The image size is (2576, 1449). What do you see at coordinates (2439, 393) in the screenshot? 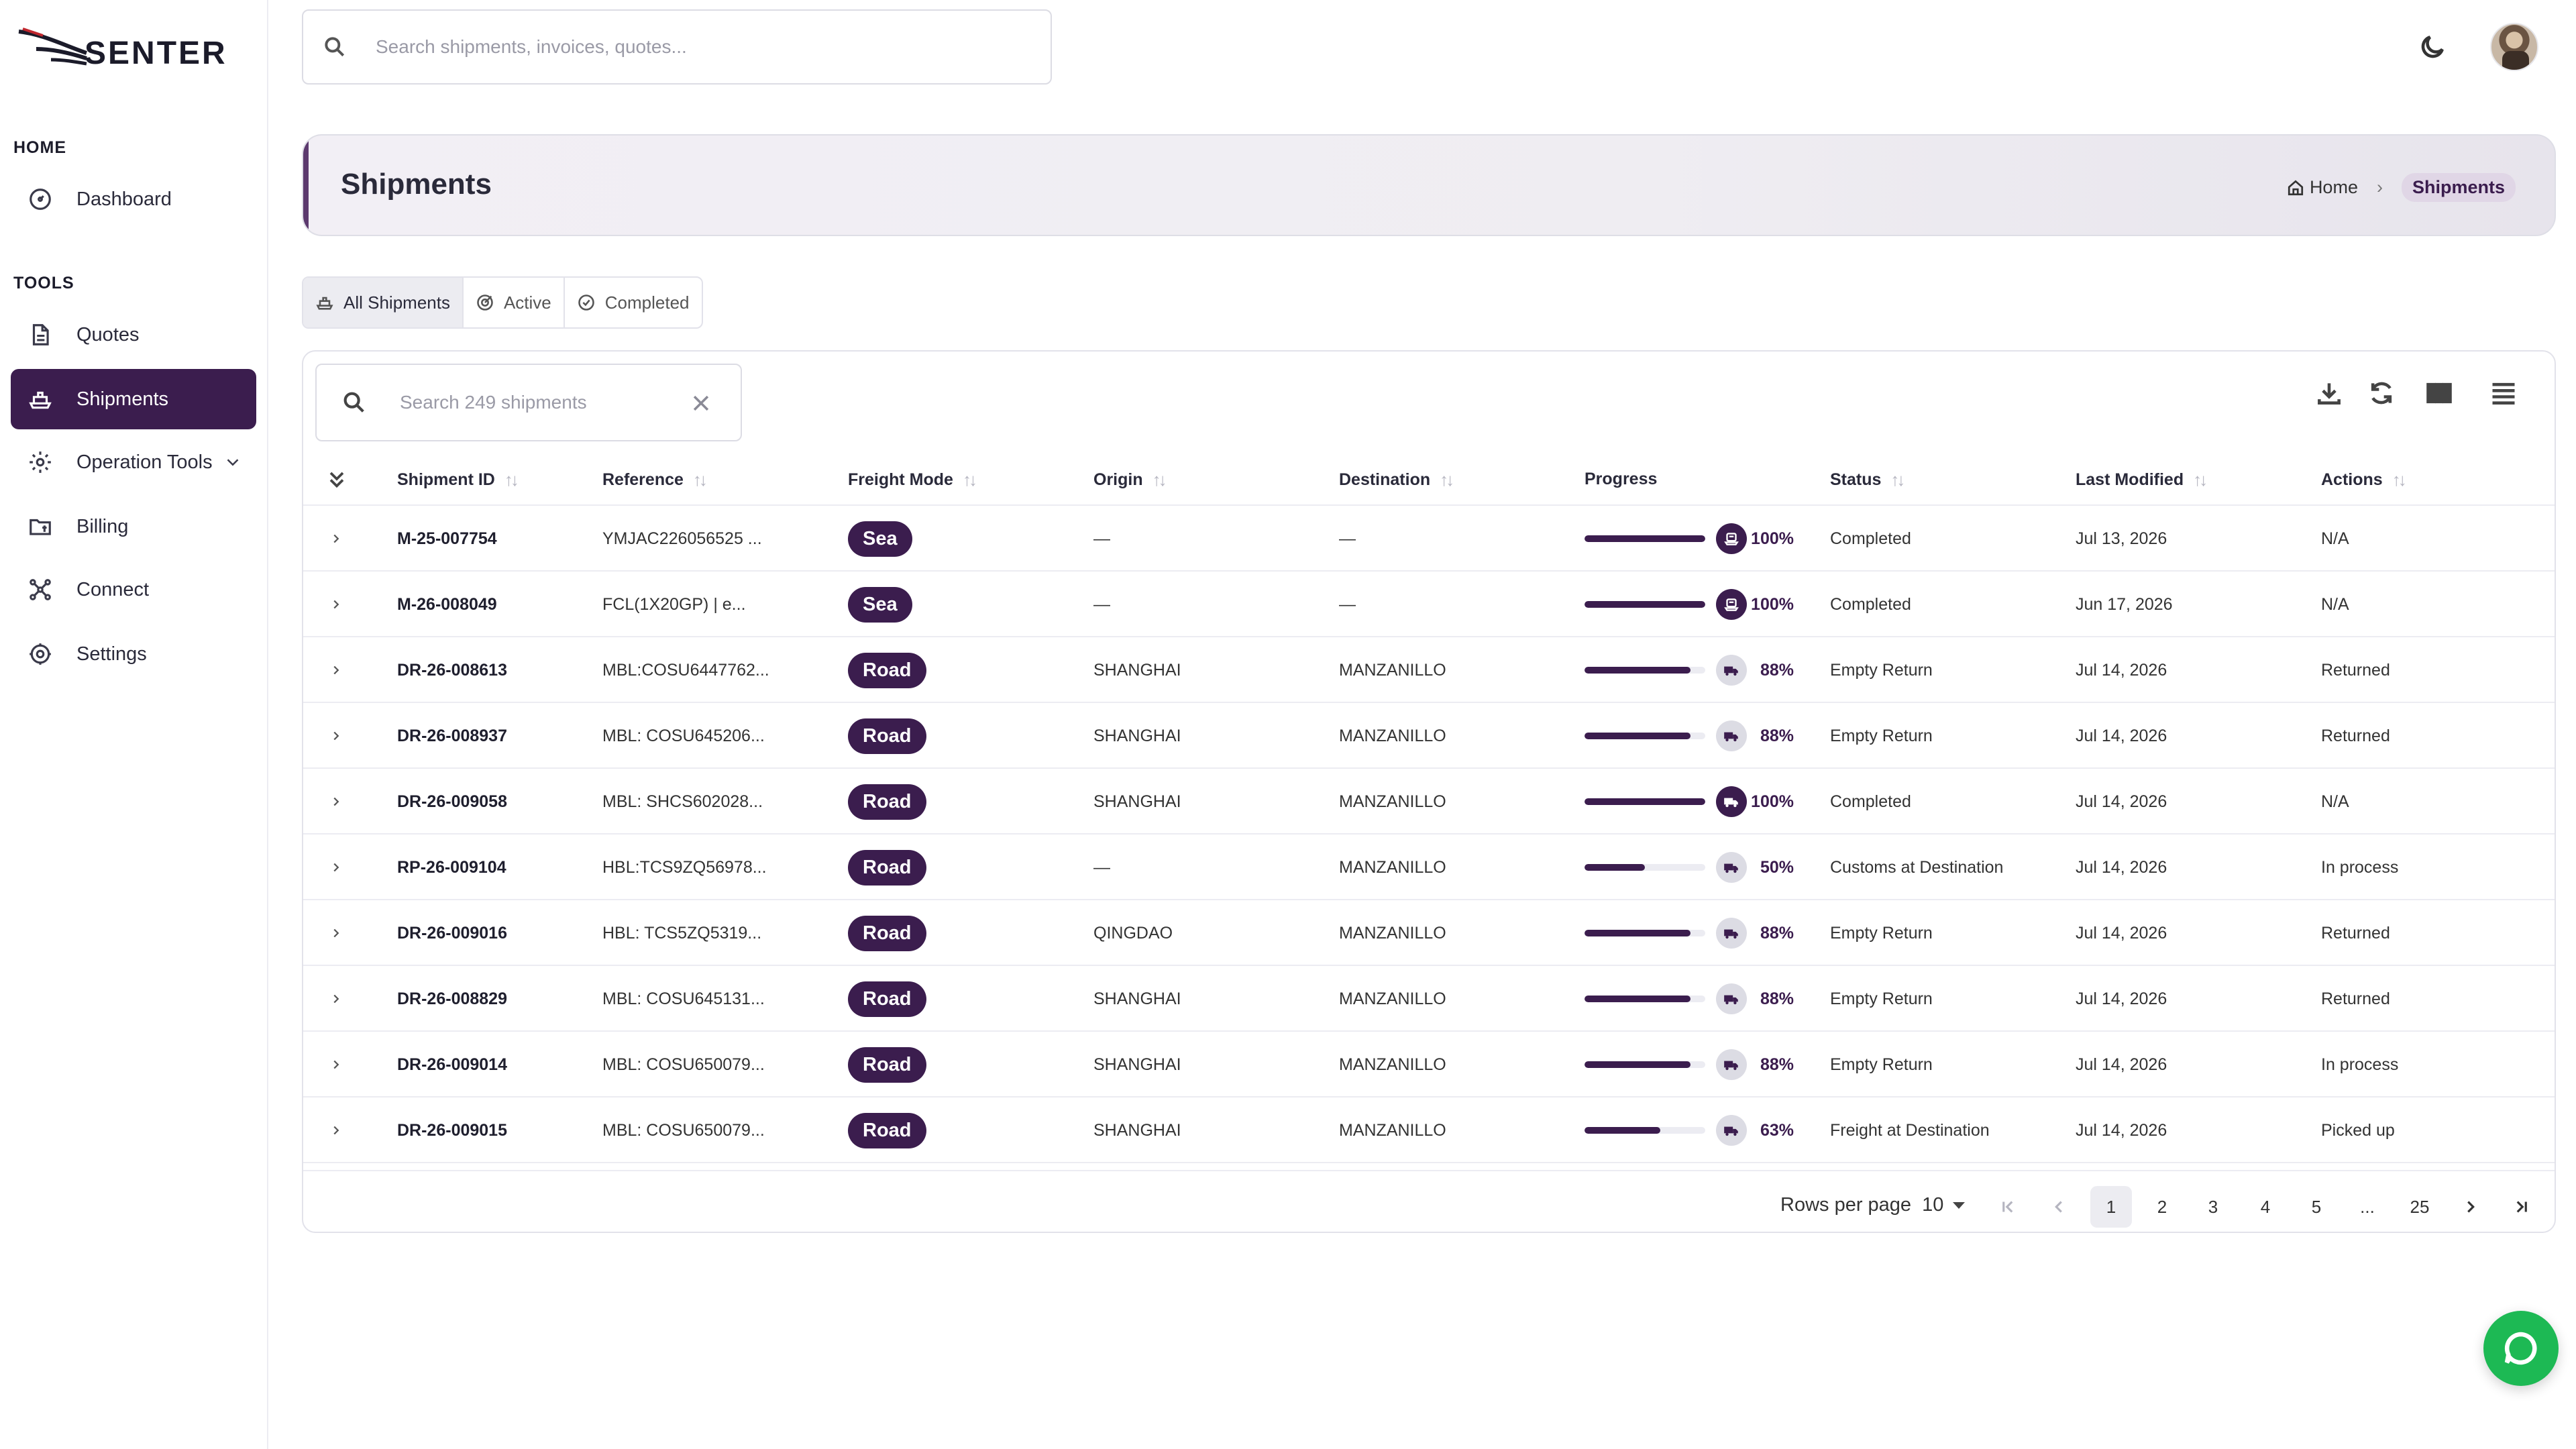
I see `columns-button` at bounding box center [2439, 393].